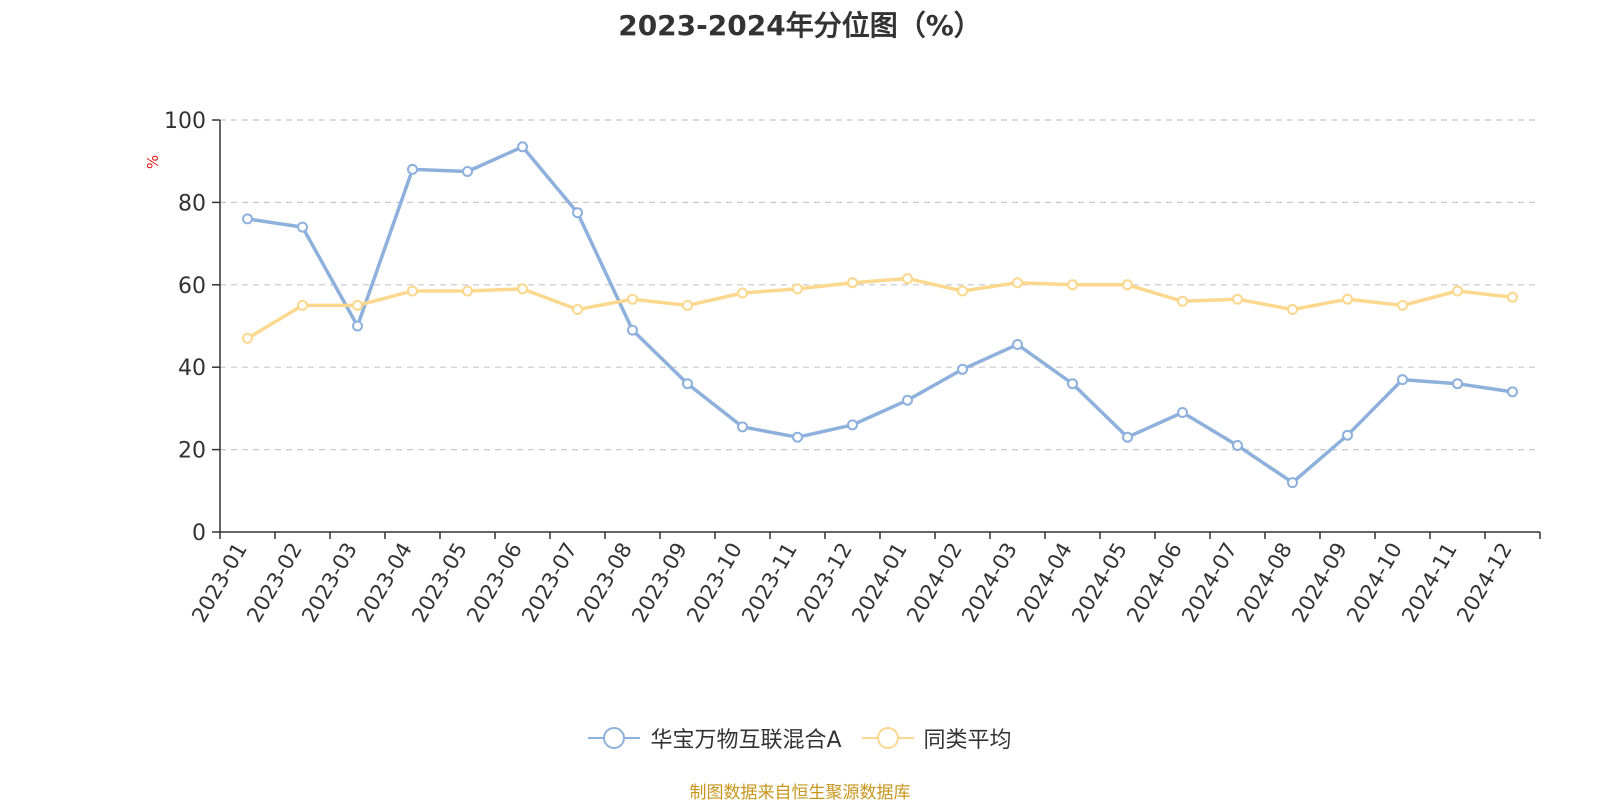  I want to click on y-tick-label: 20, so click(192, 451).